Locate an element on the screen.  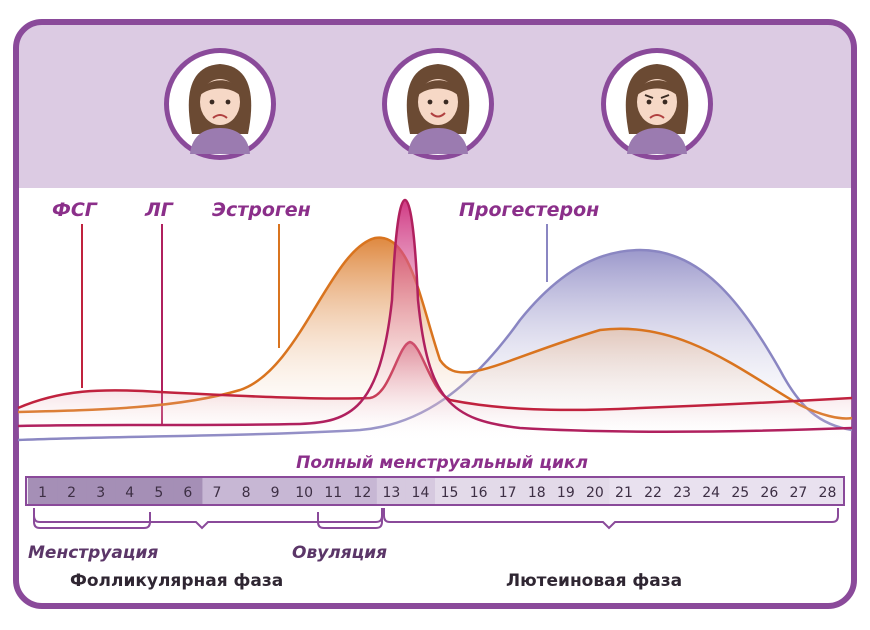
day-label: 13 is located at coordinates (391, 493).